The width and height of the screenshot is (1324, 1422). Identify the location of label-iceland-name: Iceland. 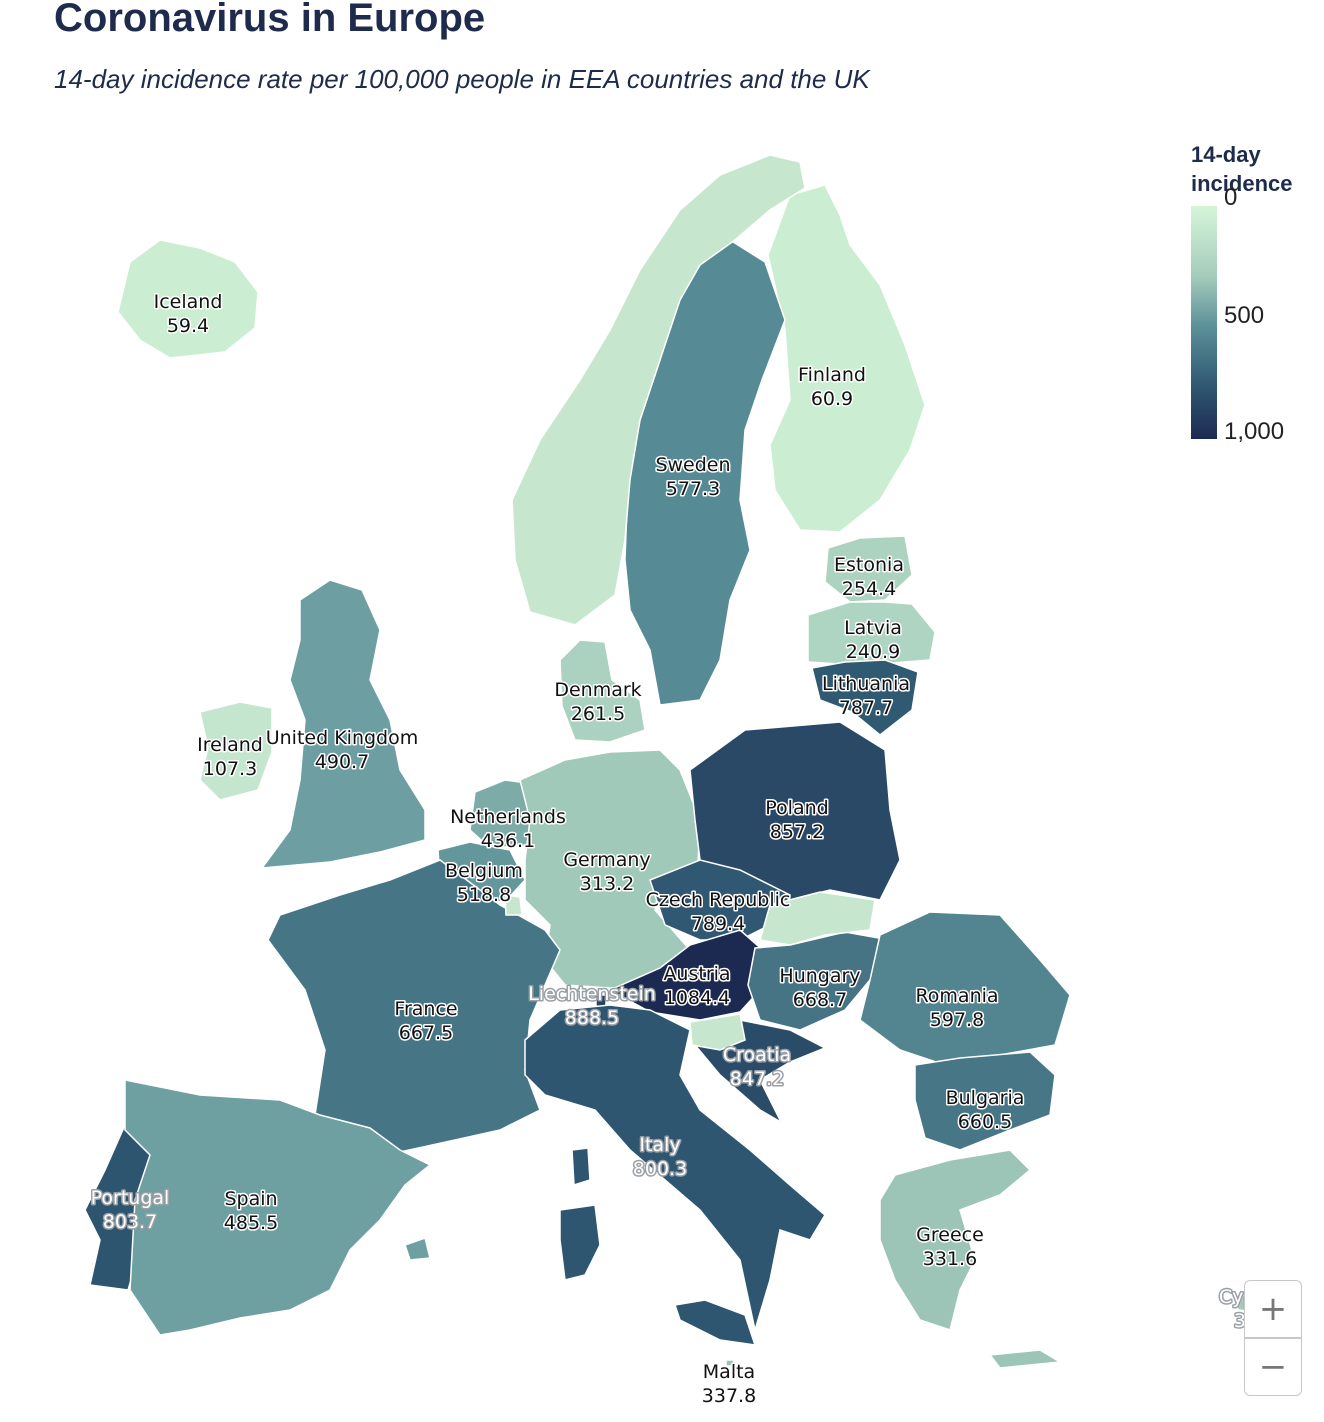
(188, 302).